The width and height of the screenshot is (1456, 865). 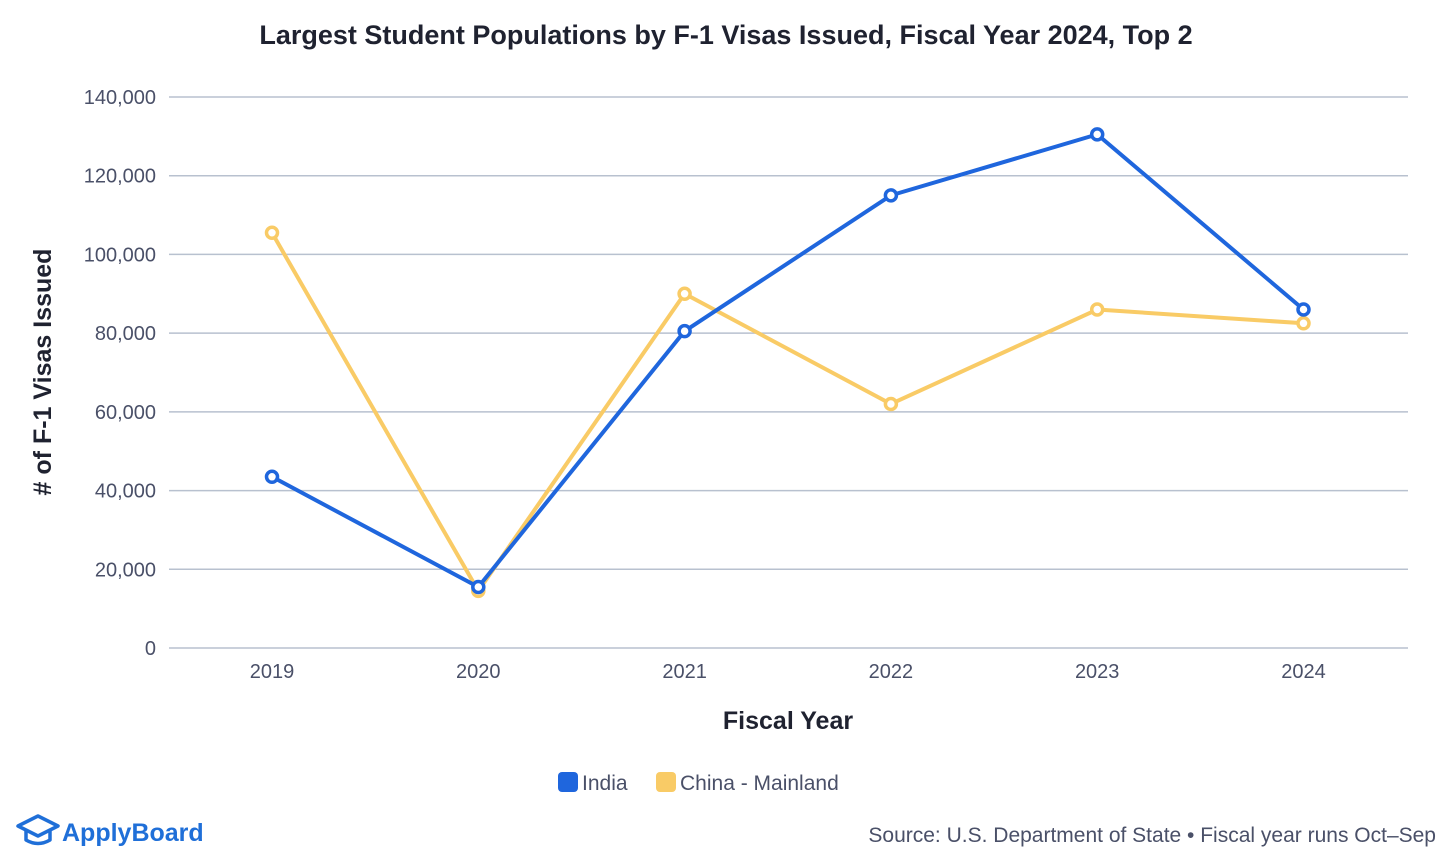 I want to click on y-tick-label: 40,000, so click(x=125, y=492).